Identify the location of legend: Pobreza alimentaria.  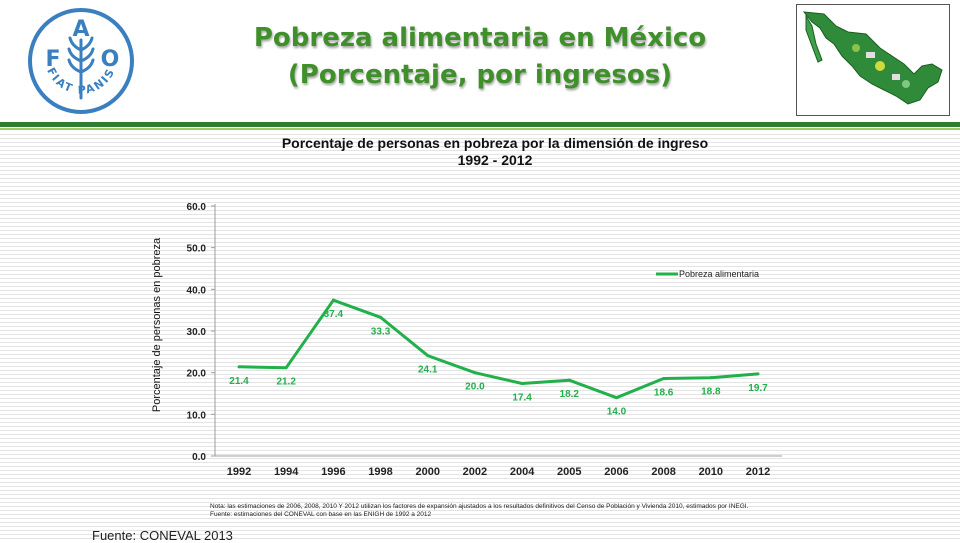
(707, 274).